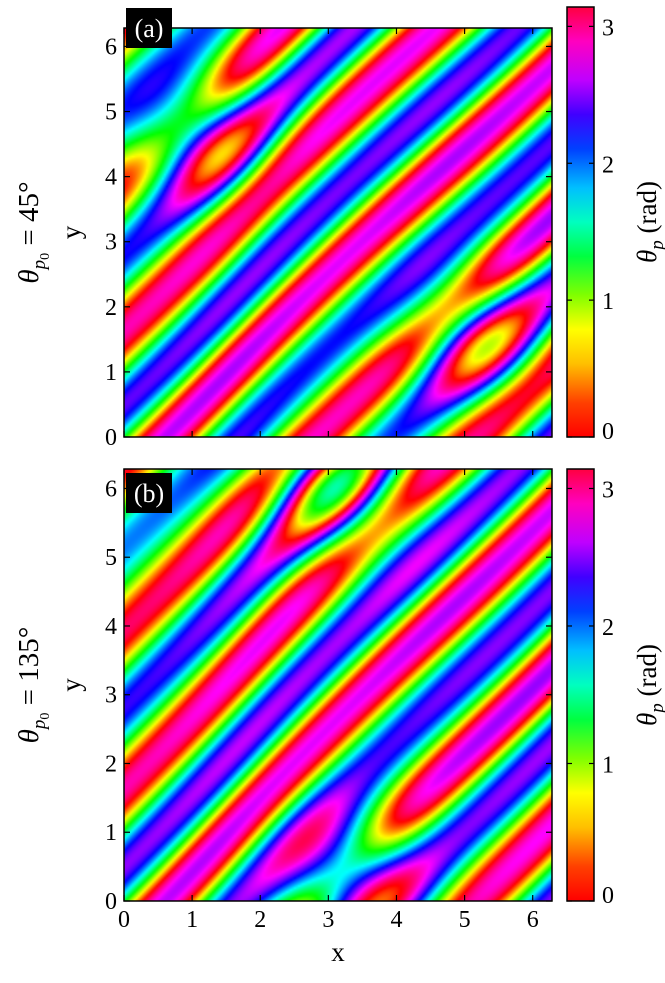  I want to click on colorbar-ticks-b: 0 1 2 3, so click(590, 693).